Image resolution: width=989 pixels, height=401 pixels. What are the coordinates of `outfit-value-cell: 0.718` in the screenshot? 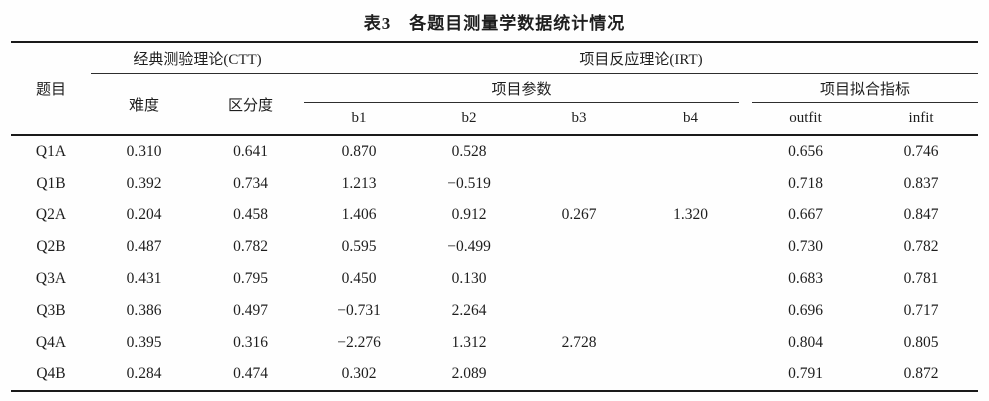 It's located at (805, 183).